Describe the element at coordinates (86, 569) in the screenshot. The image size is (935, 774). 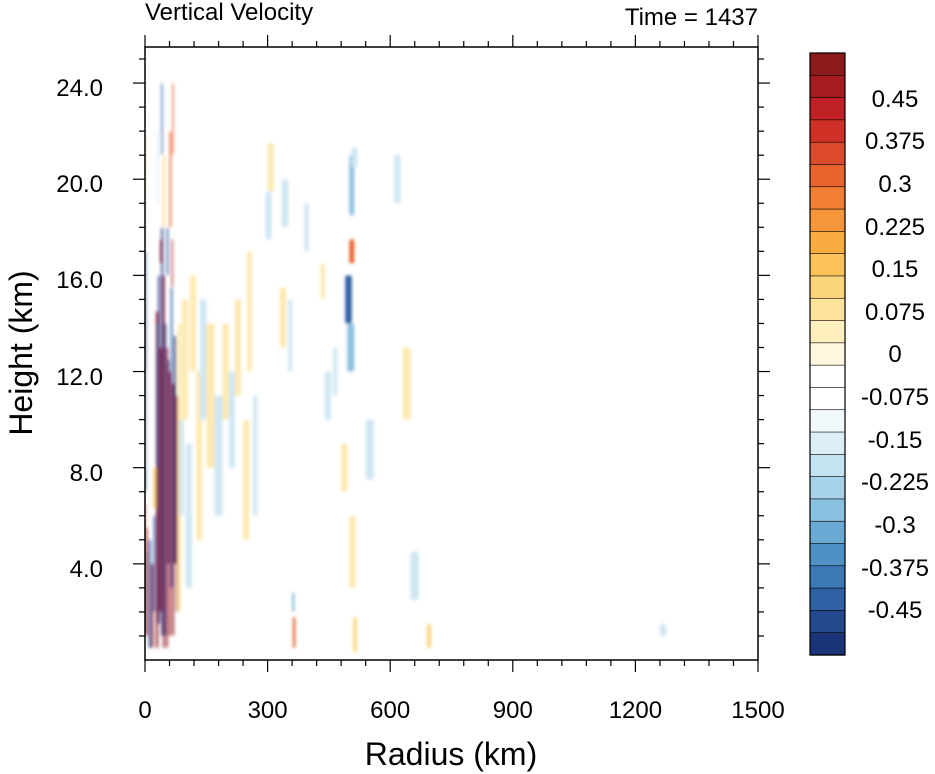
I see `y-tick-label: 4.0` at that location.